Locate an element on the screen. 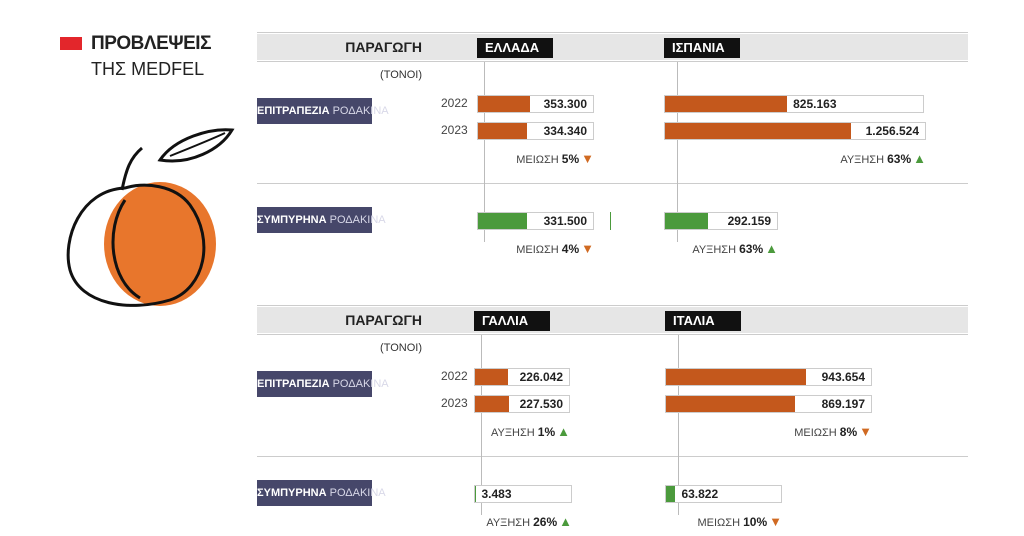 The image size is (1024, 536). bar-value: 943.654 is located at coordinates (843, 377).